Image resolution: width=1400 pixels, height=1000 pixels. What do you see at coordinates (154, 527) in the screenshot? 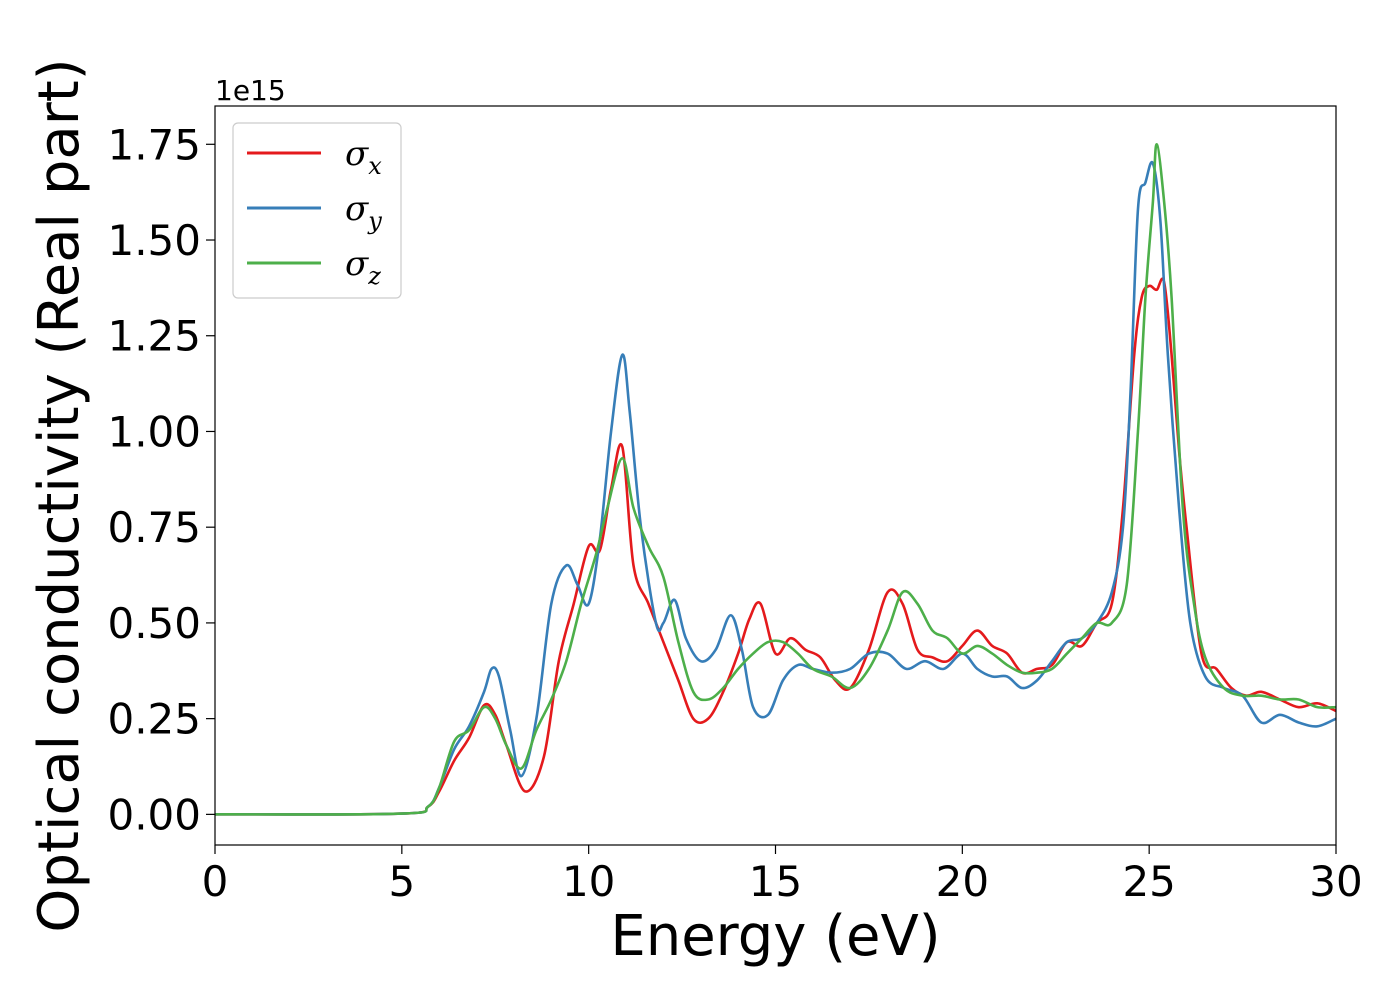
I see `y-tick-label: 0.75` at bounding box center [154, 527].